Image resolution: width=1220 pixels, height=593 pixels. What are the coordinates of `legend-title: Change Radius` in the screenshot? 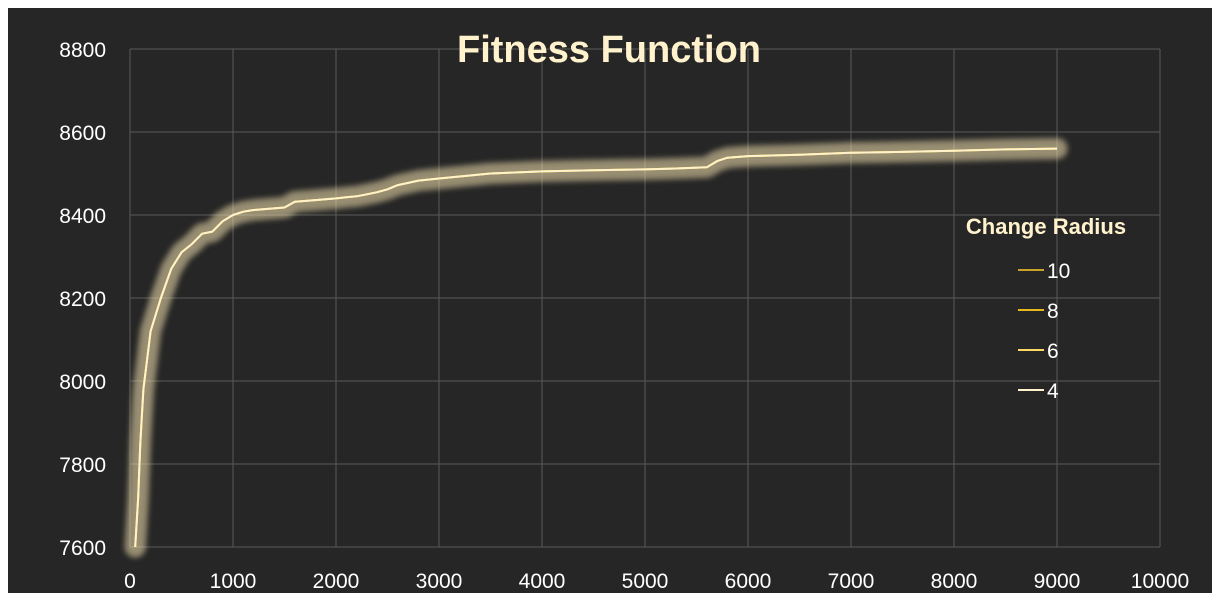 It's located at (1046, 226).